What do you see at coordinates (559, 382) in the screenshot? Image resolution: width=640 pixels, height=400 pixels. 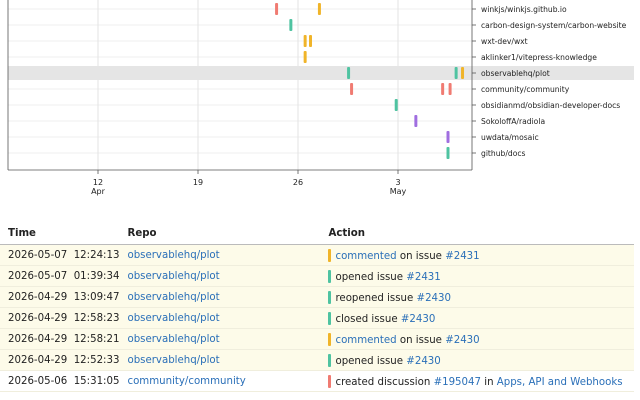 I see `category-link: Apps, API and Webhooks` at bounding box center [559, 382].